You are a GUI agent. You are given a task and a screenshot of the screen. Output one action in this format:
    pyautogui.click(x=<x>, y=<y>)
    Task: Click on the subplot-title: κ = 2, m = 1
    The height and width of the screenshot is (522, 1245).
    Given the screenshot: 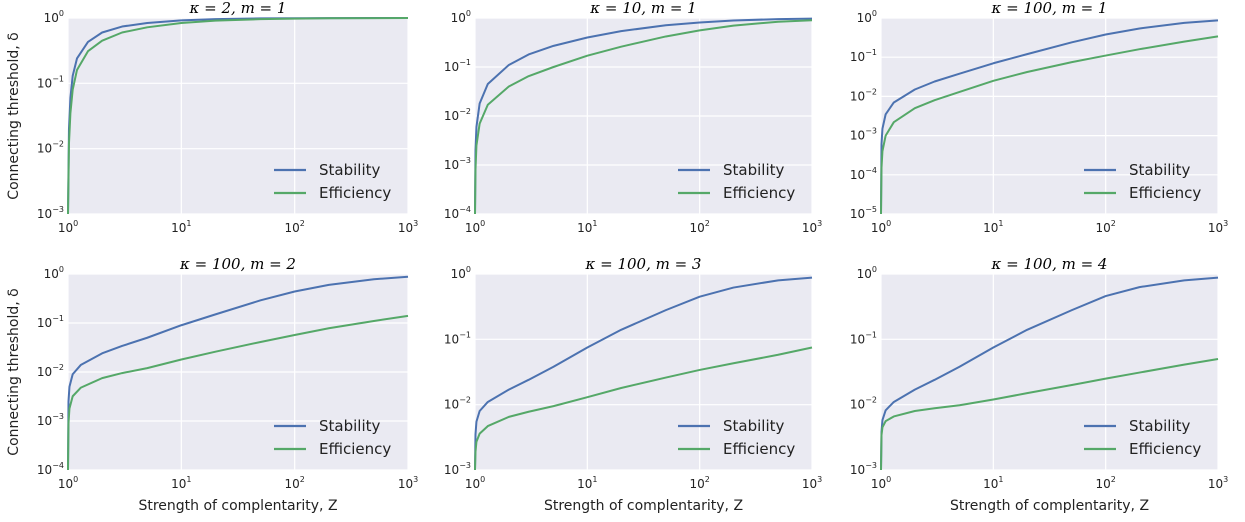 What is the action you would take?
    pyautogui.click(x=238, y=8)
    